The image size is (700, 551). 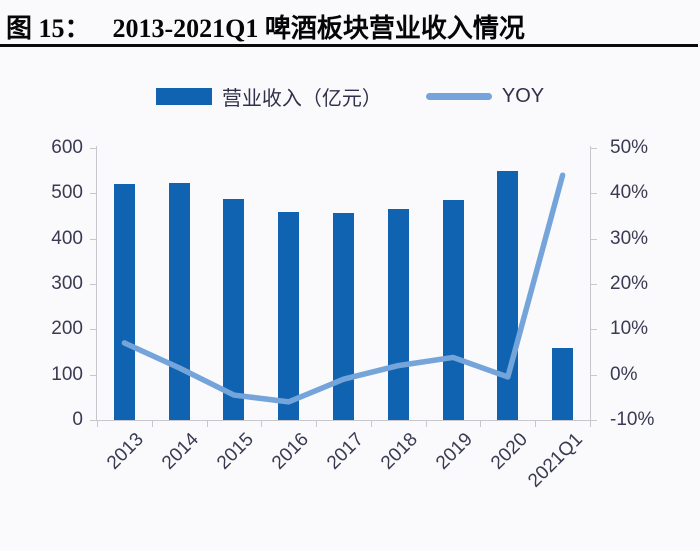 I want to click on right-axis-tick-label: 30%, so click(x=629, y=238).